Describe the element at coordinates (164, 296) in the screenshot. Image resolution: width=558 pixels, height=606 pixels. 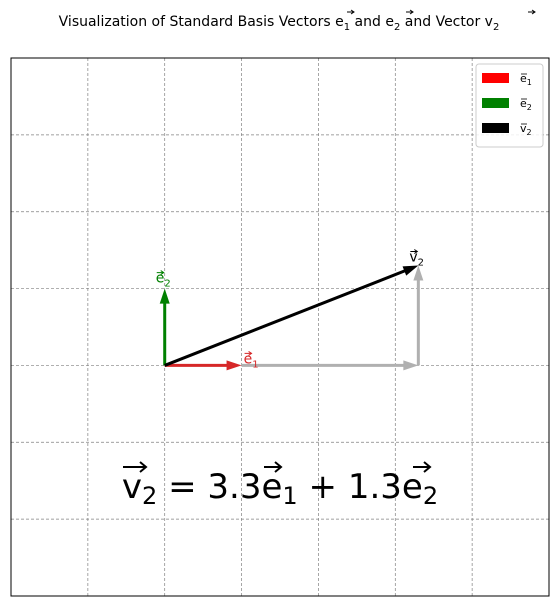
I see `vector-arrow-e2-head` at that location.